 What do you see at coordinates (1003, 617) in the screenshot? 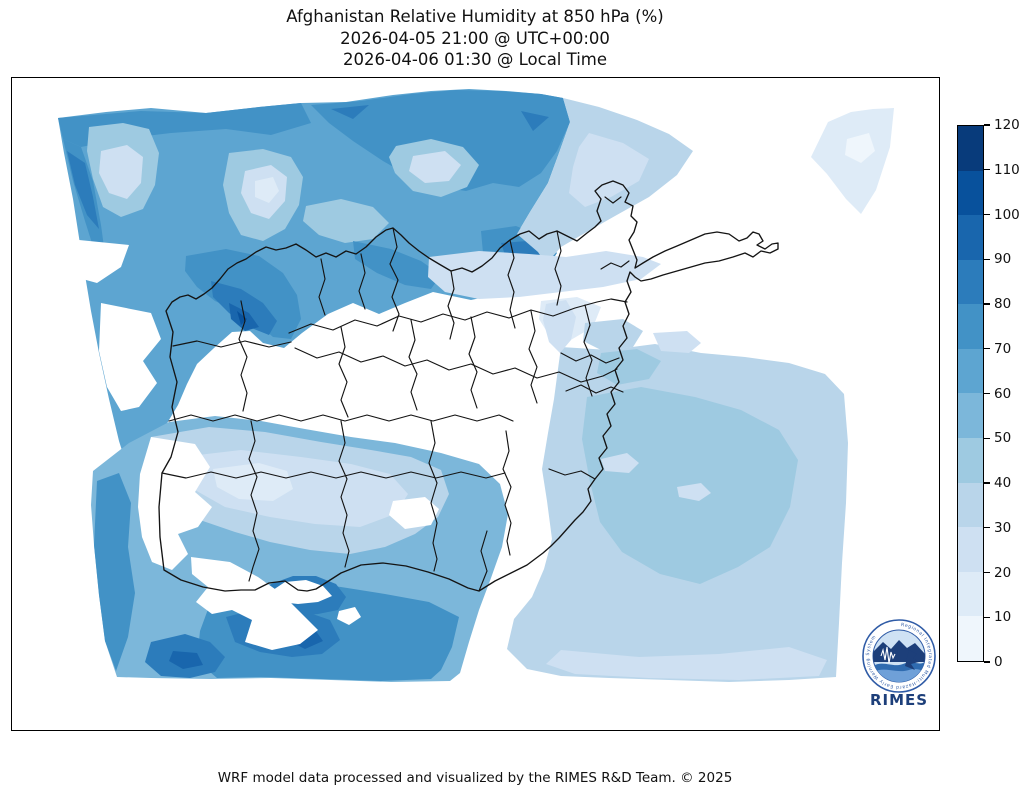
I see `colorbar-tick-label: 10` at bounding box center [1003, 617].